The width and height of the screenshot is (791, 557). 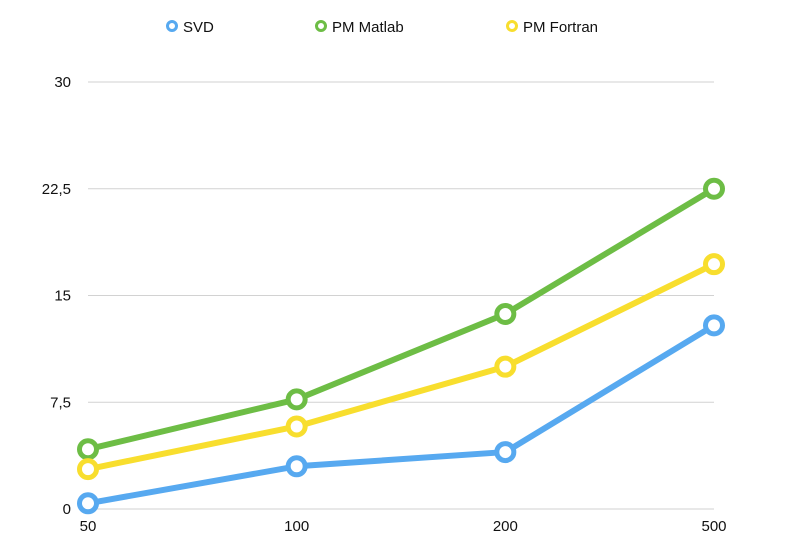 I want to click on x-tick-label: 50, so click(x=88, y=526).